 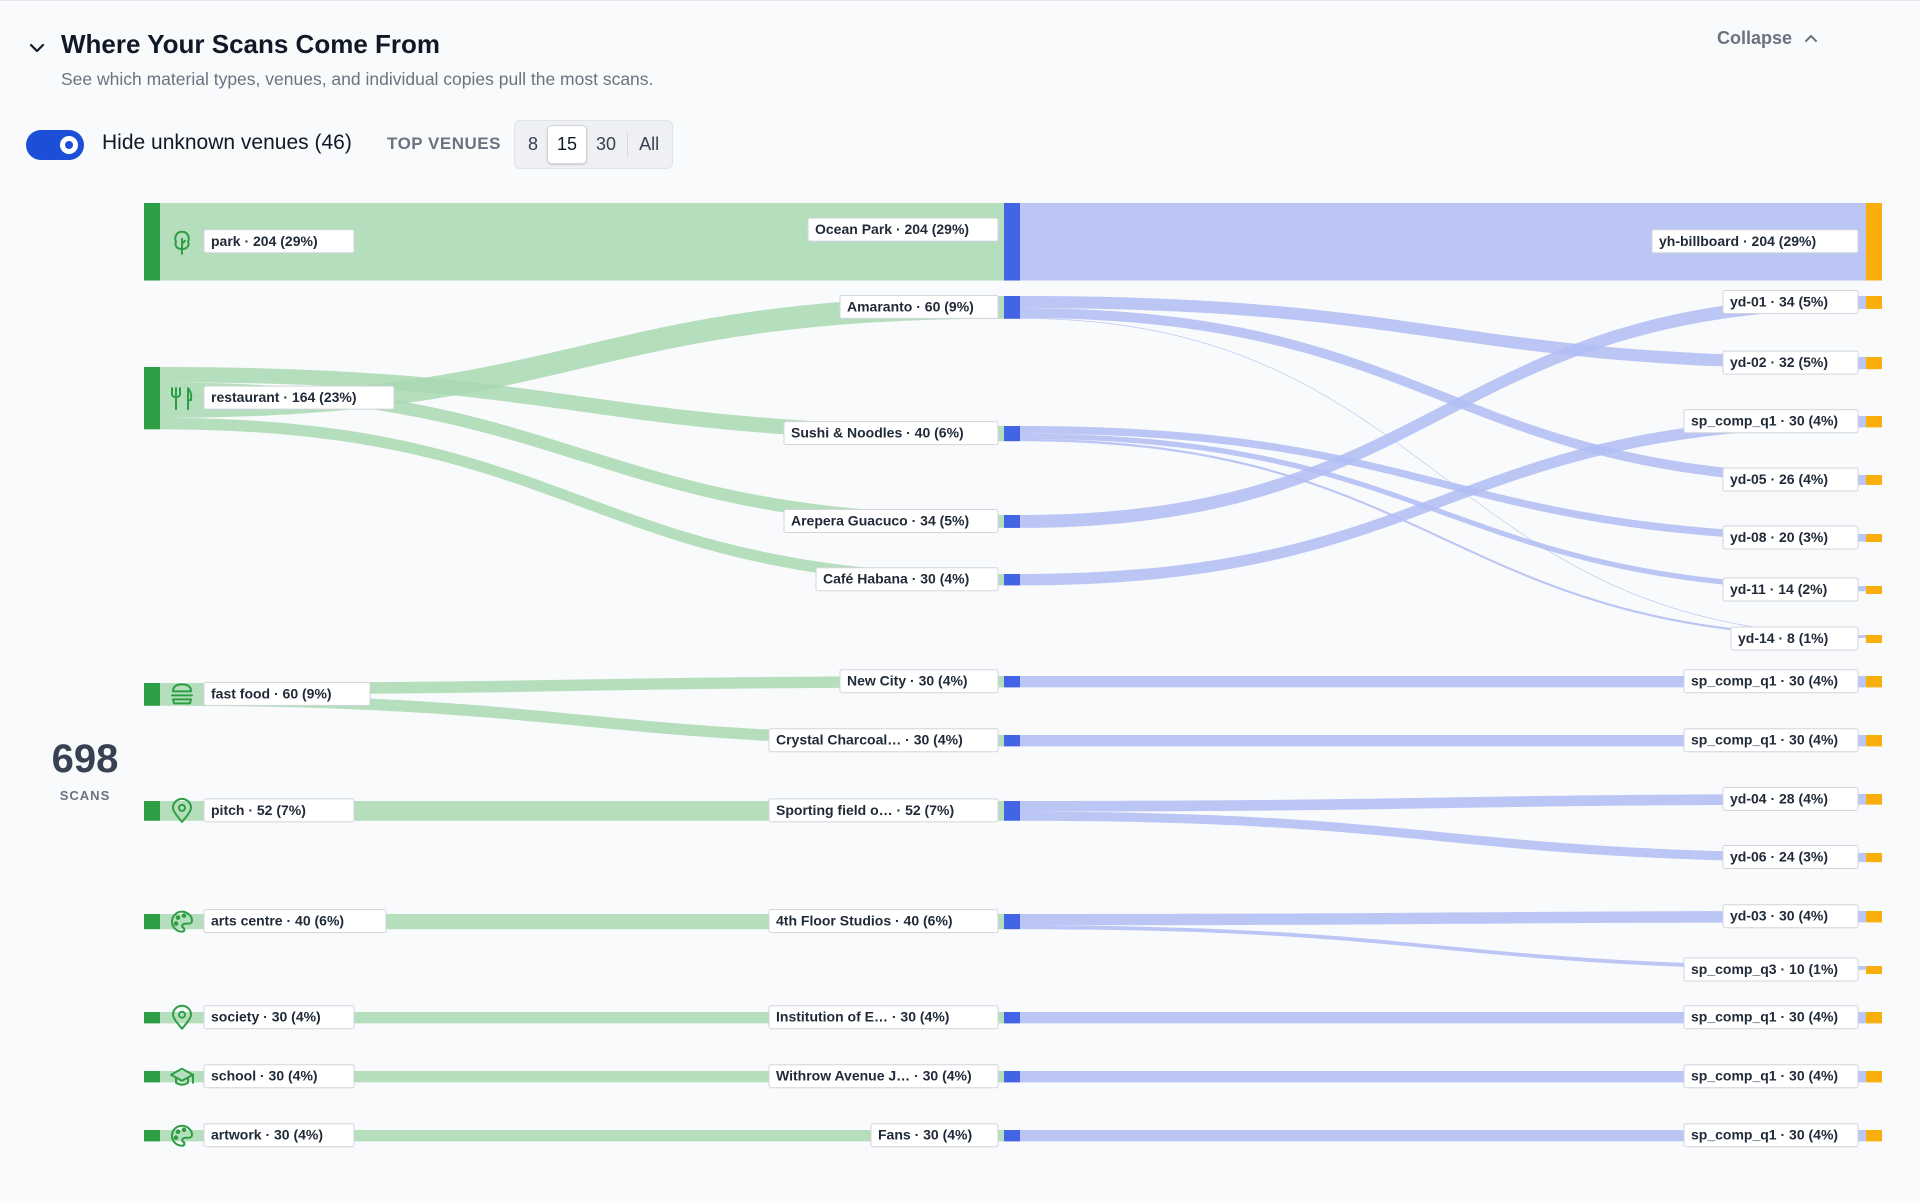 I want to click on venue-label-text: Sushi & Noodles · 40 (6%), so click(x=877, y=433).